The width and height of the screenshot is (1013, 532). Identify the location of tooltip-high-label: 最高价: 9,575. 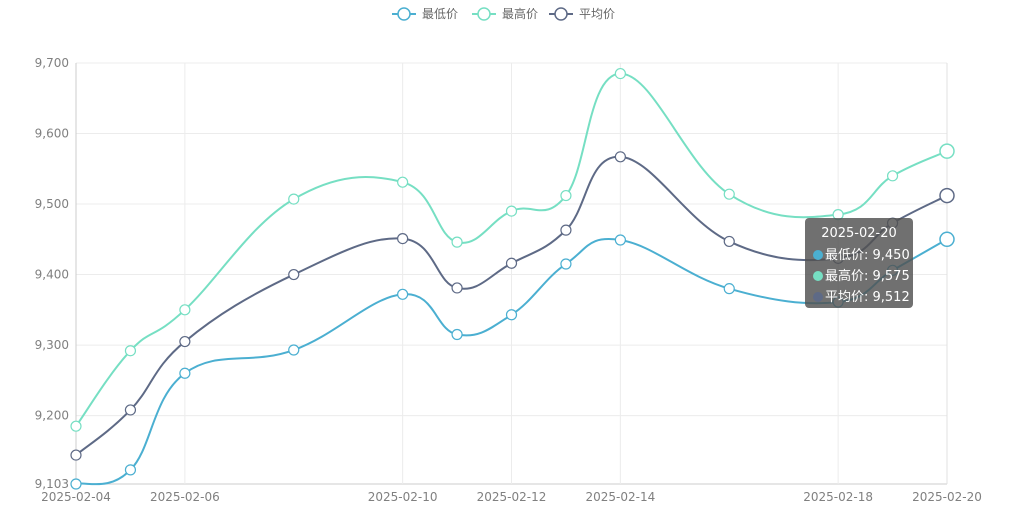
(867, 276).